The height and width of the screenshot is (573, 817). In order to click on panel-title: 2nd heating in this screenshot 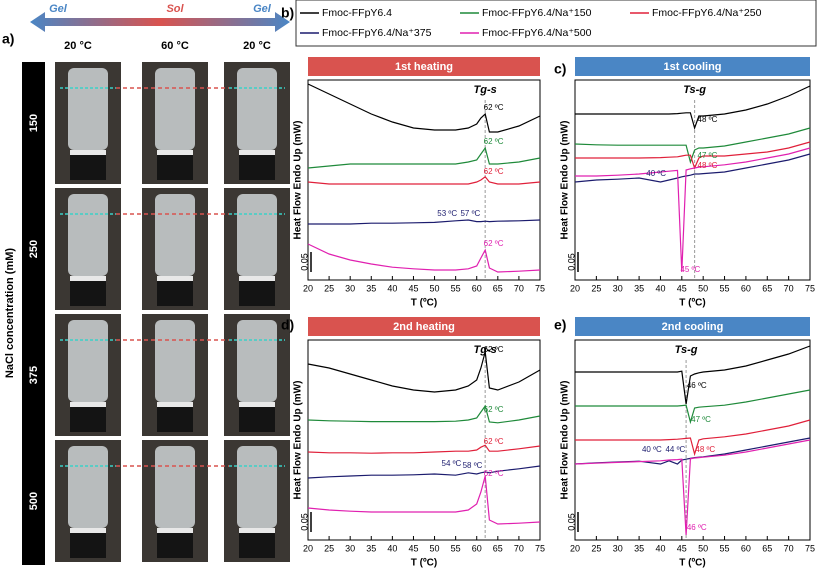, I will do `click(424, 327)`.